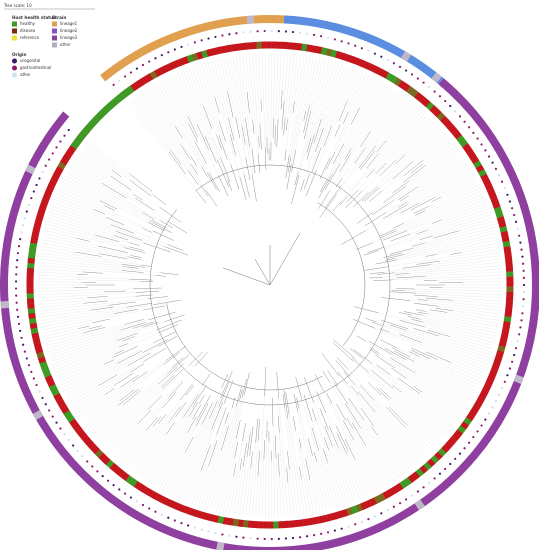 This screenshot has width=539, height=550. I want to click on swatch, so click(54, 38).